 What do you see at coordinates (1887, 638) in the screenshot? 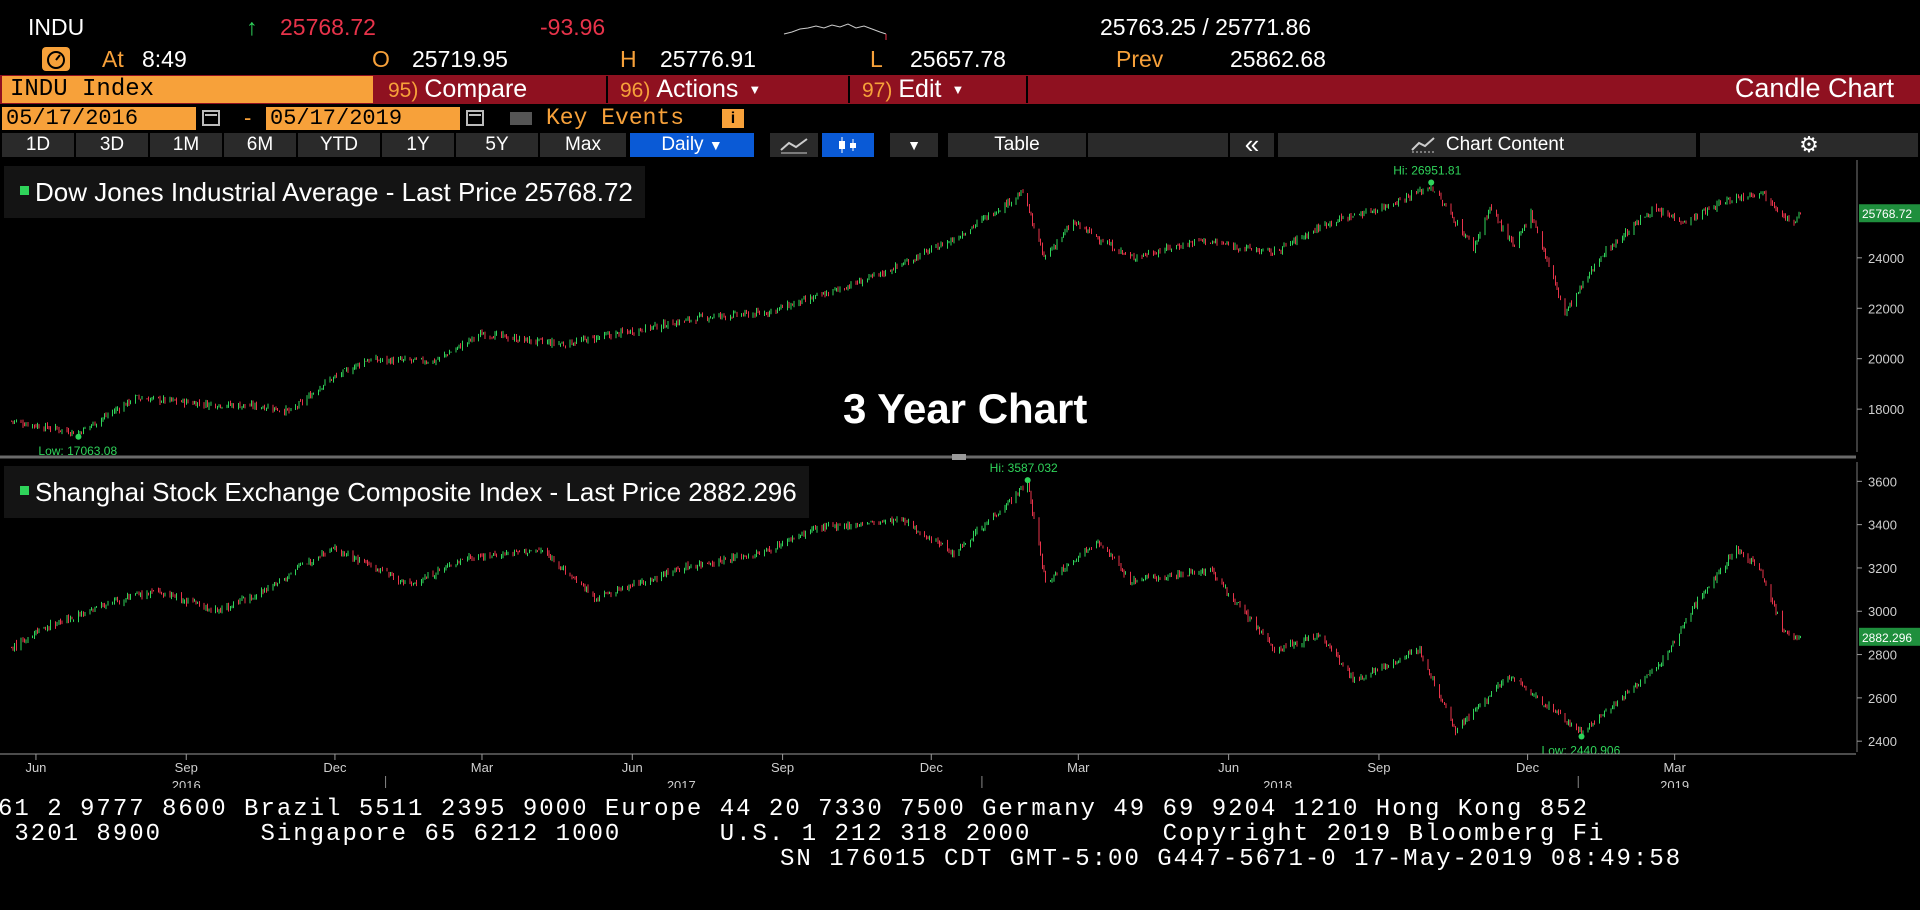
I see `chart2-last-price-label: 2882.296` at bounding box center [1887, 638].